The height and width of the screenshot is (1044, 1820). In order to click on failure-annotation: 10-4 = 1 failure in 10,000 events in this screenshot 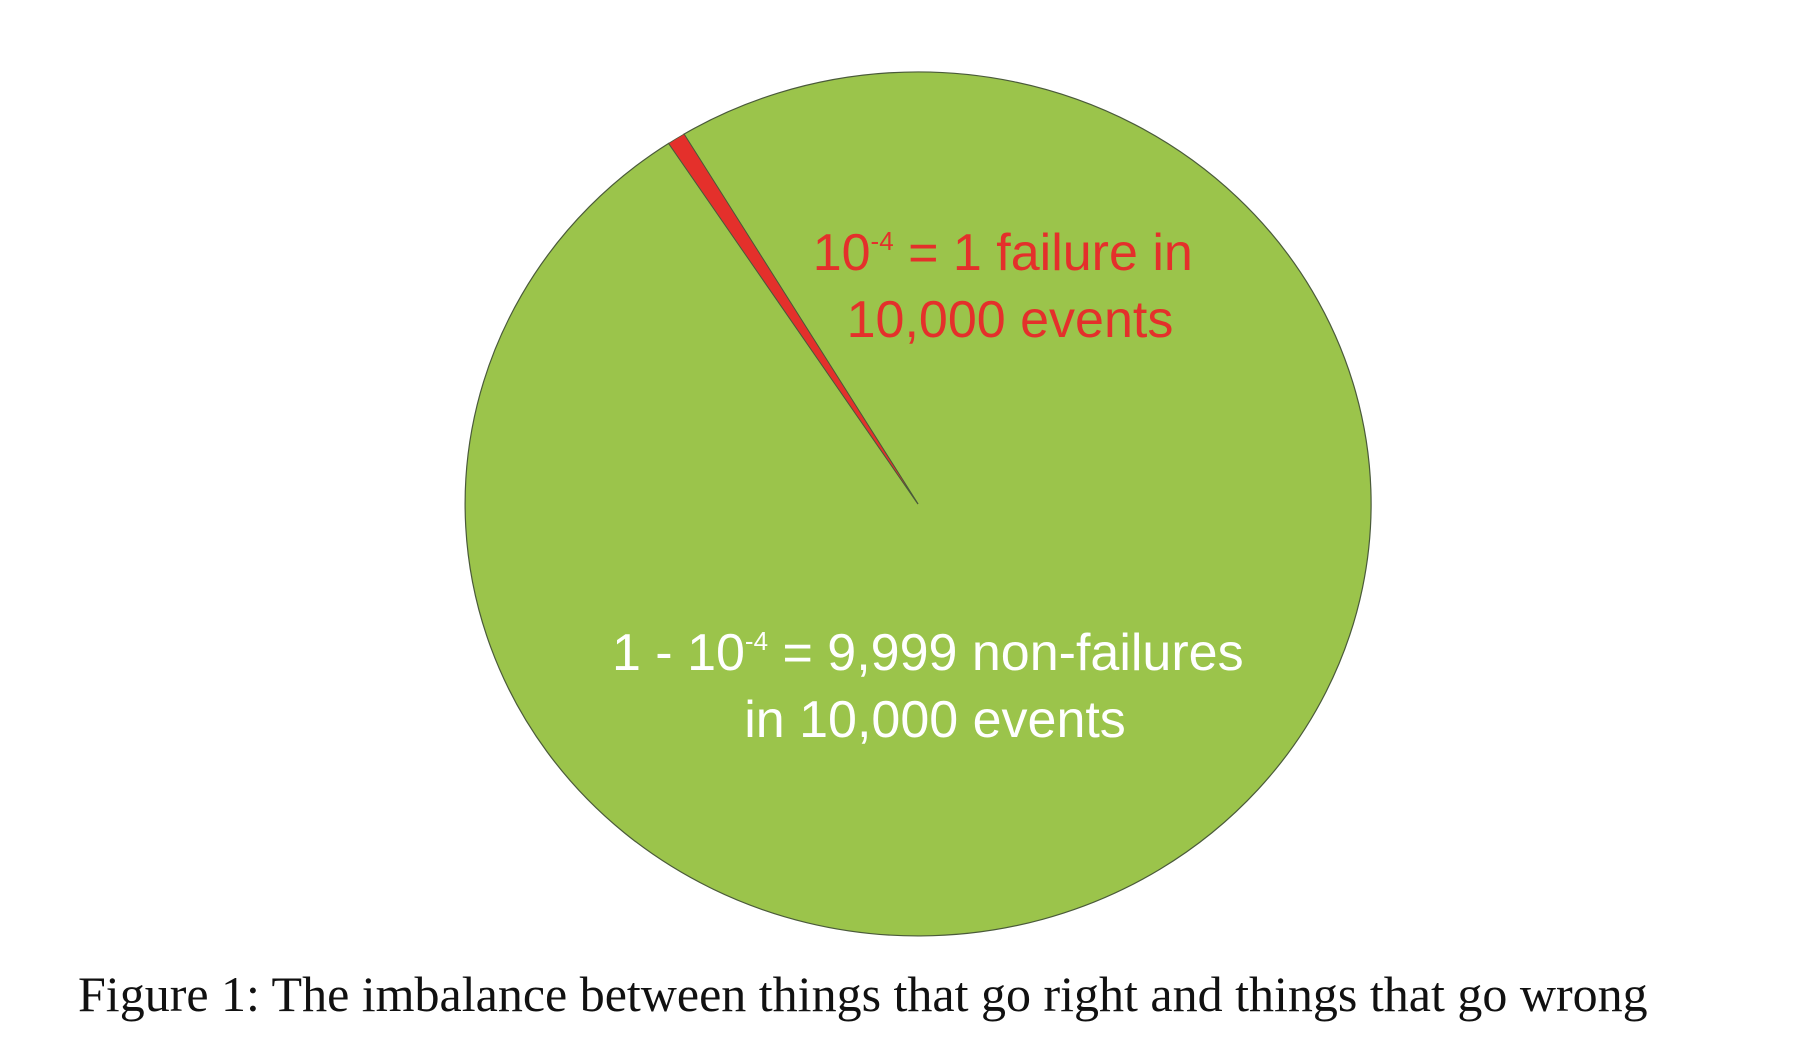, I will do `click(1010, 286)`.